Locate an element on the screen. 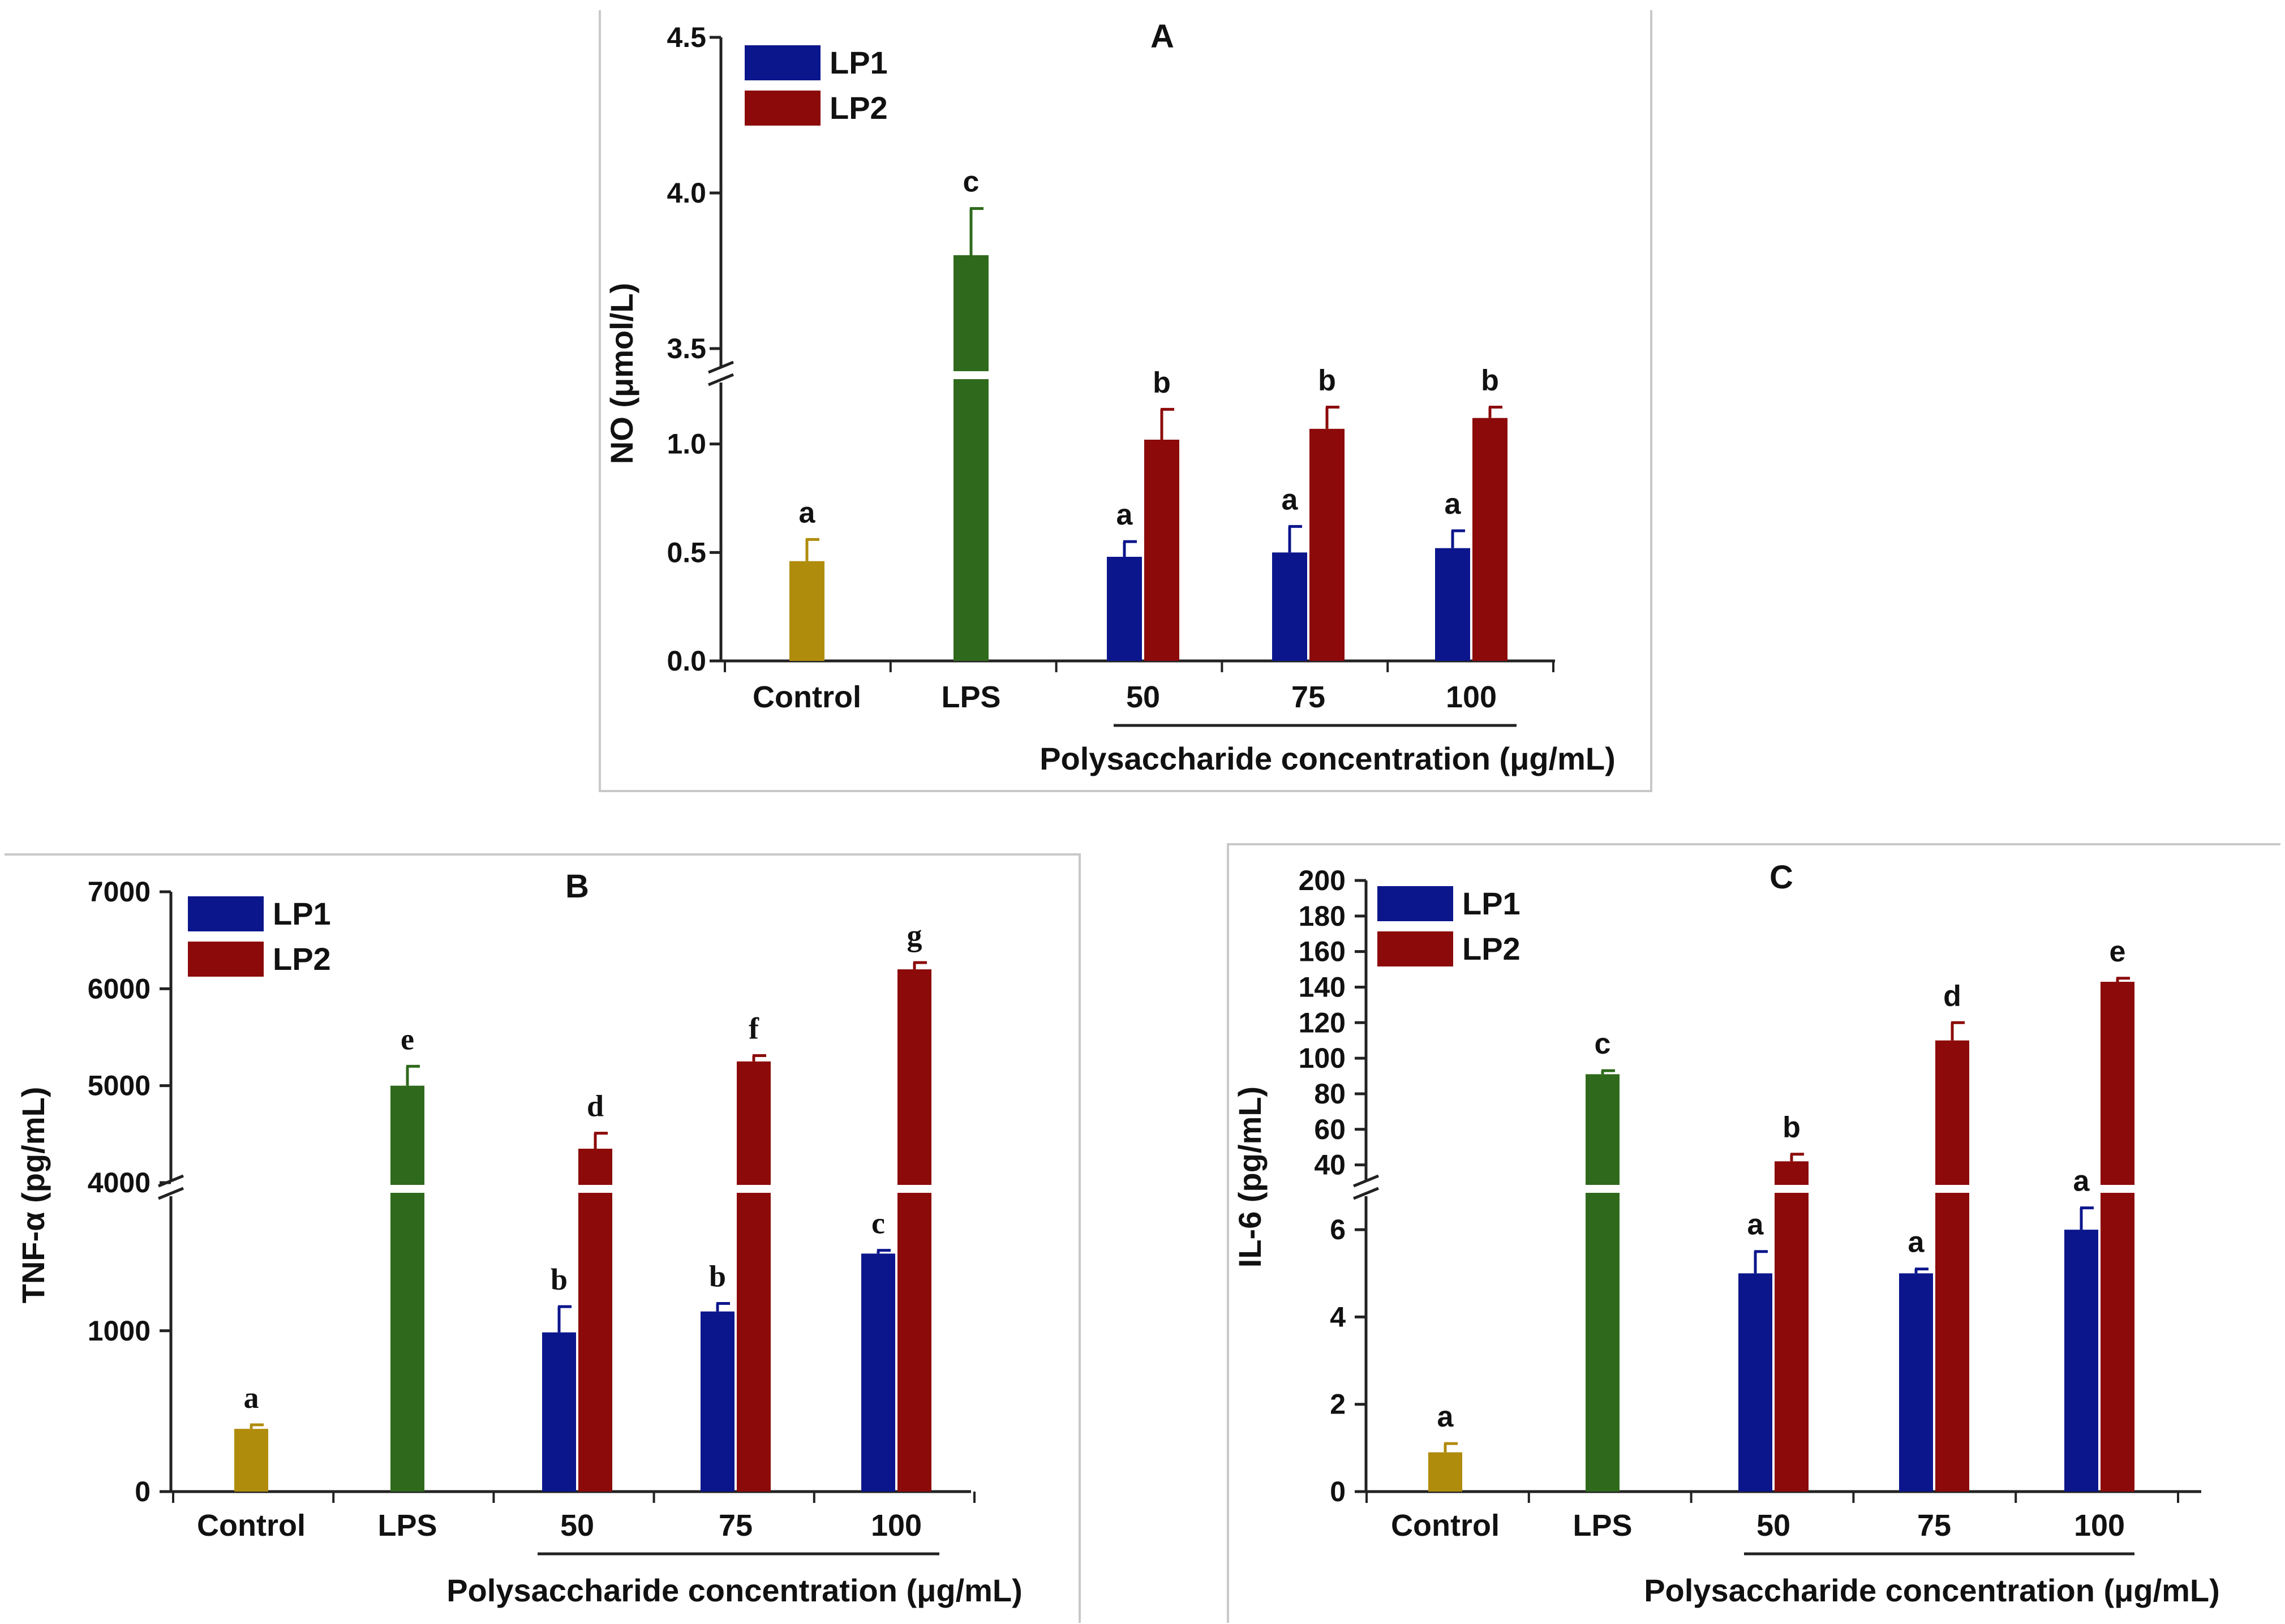 This screenshot has width=2285, height=1624. y-tick-label: 160 is located at coordinates (1323, 952).